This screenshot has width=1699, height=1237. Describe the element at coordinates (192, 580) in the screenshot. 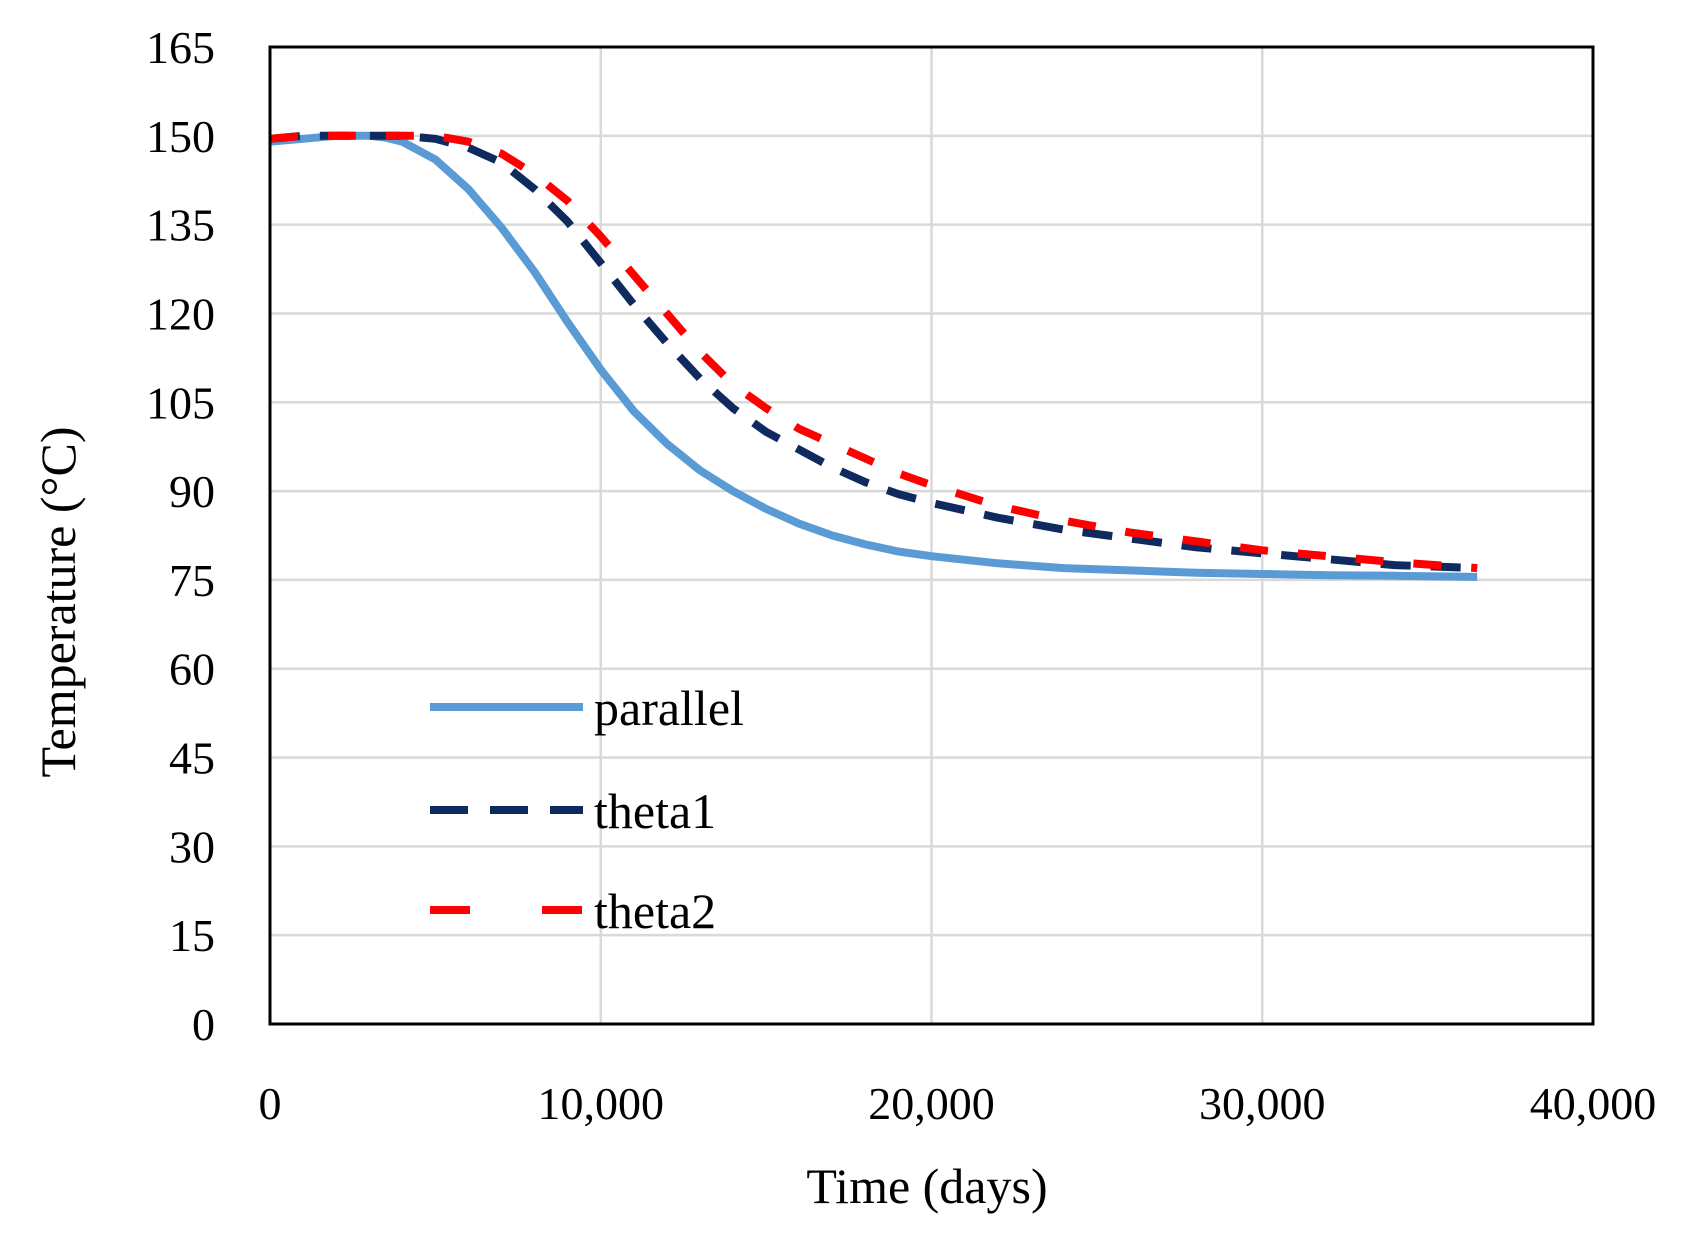

I see `y-tick-label: 75` at that location.